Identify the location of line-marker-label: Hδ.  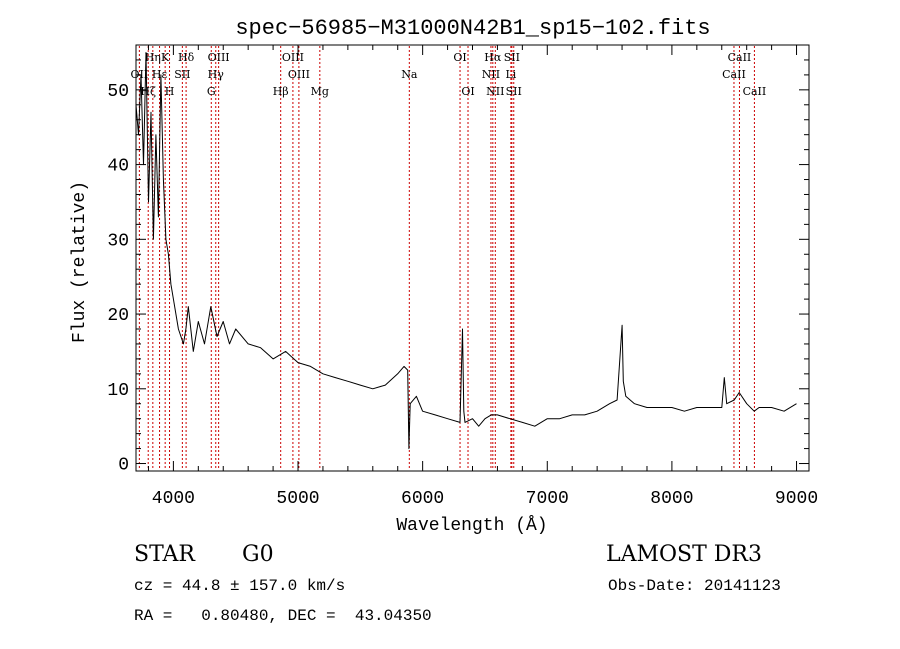
(186, 57).